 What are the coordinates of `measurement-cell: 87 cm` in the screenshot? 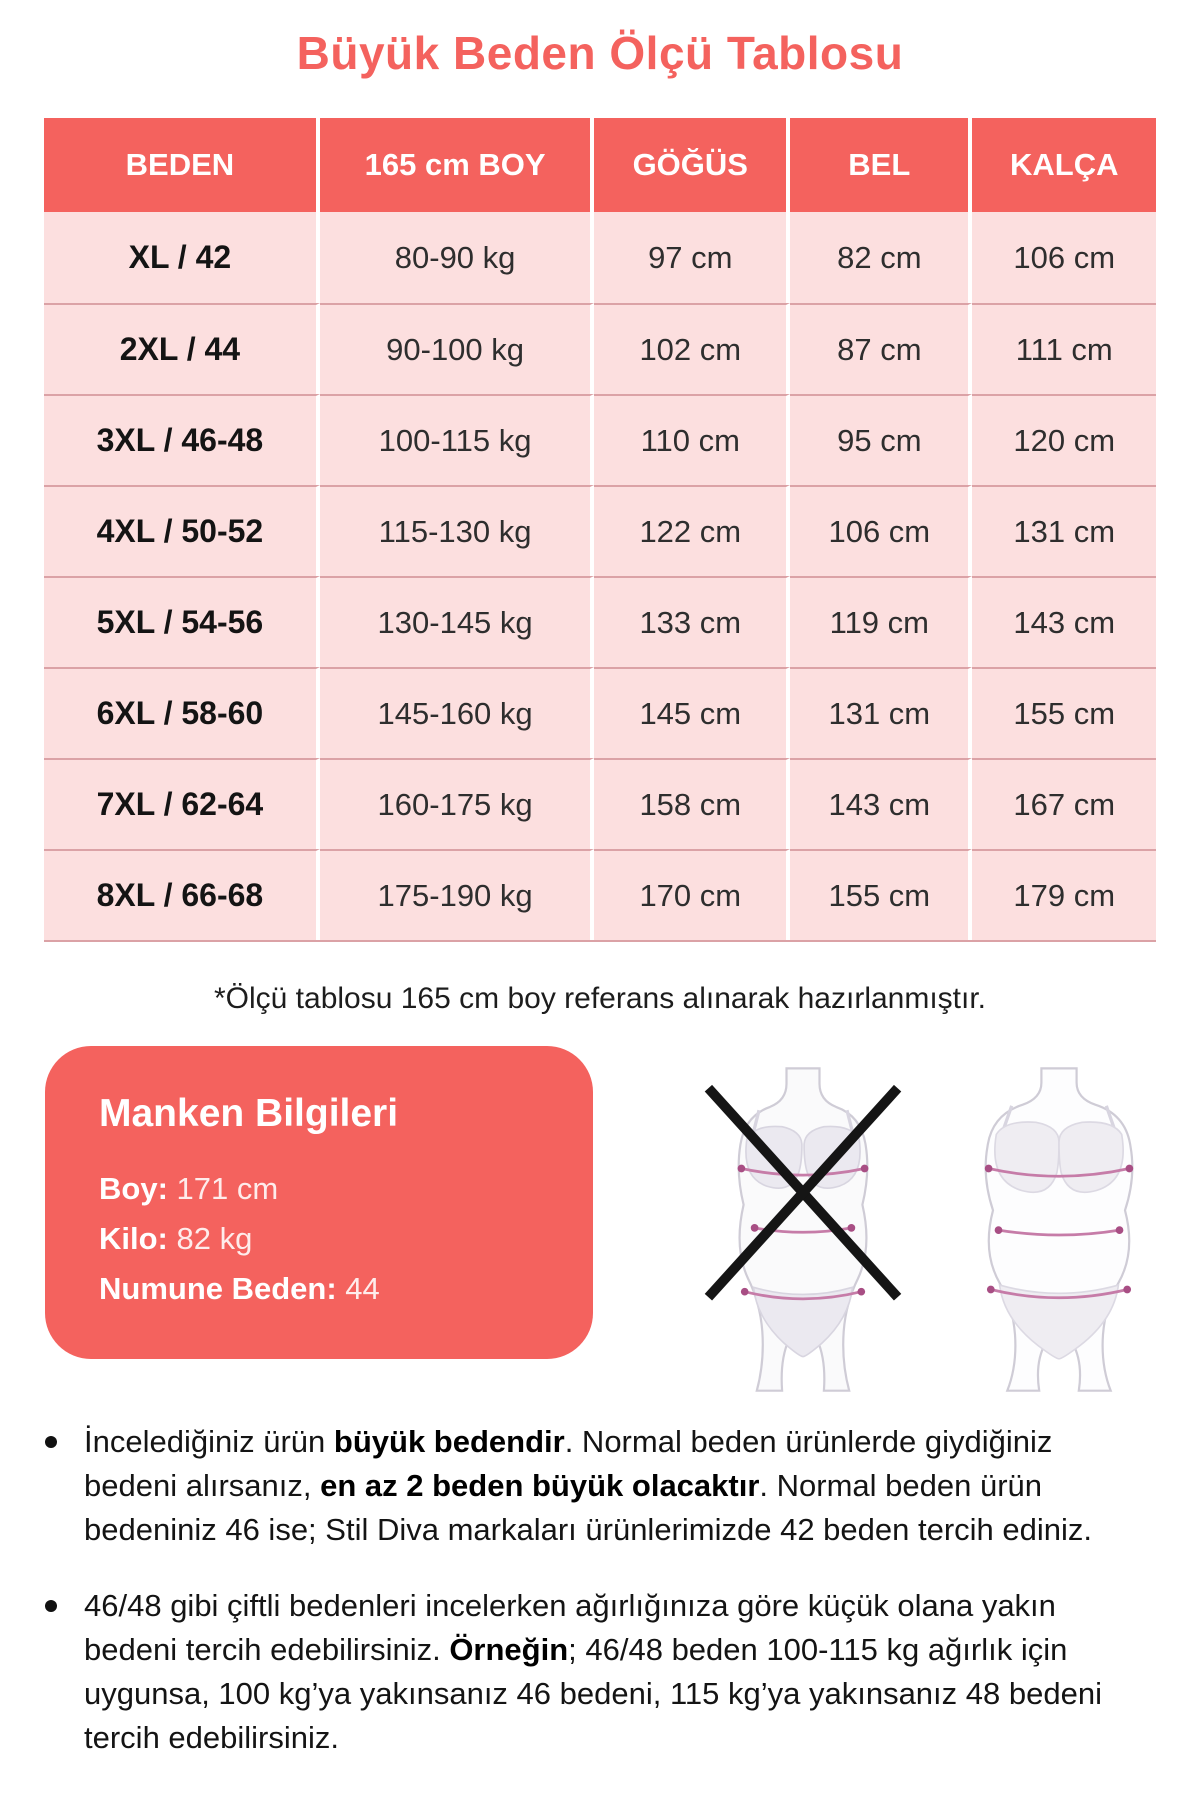 It's located at (881, 348).